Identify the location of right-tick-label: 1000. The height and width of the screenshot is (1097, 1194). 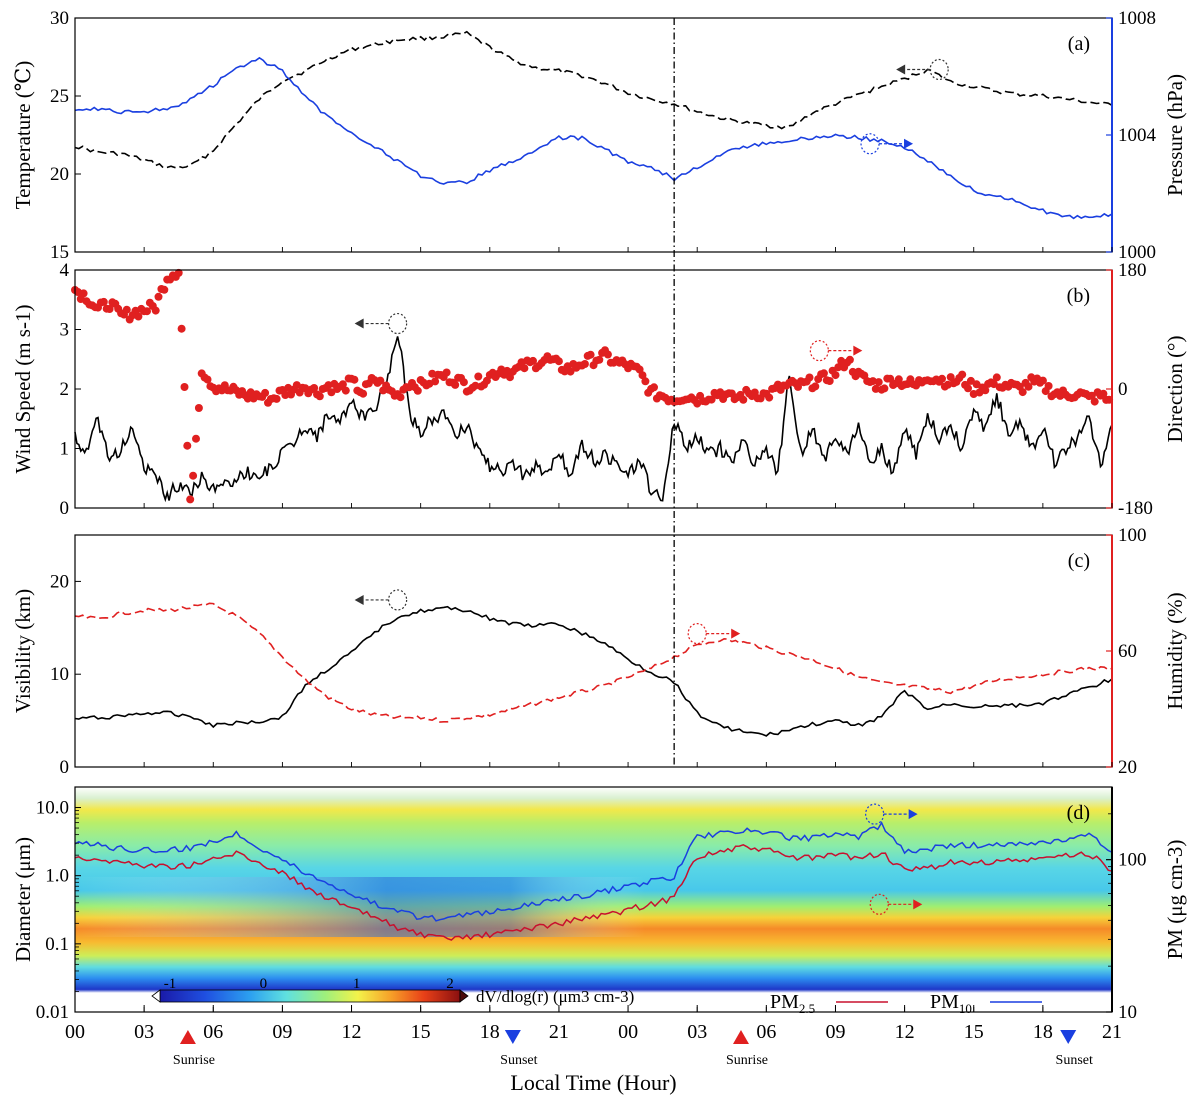
(1137, 252).